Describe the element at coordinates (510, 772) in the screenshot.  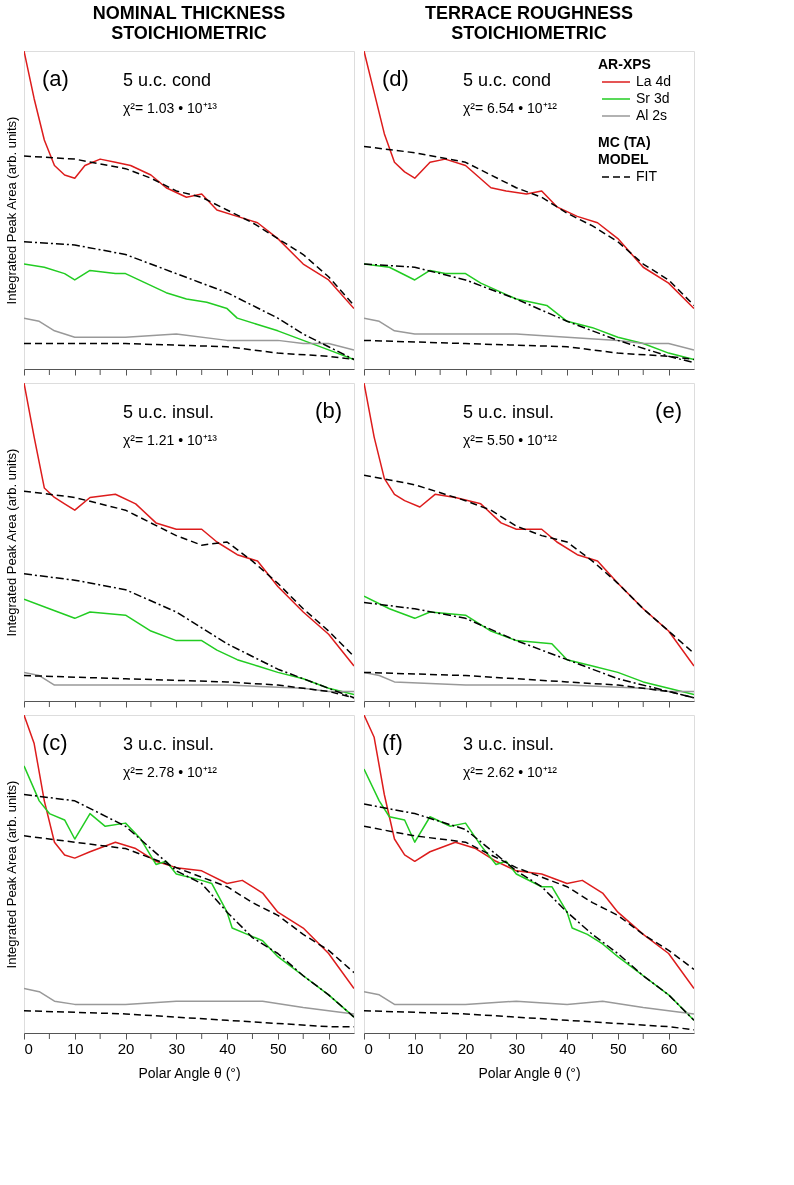
I see `annotation: χ²= 2.62 • 10⁺¹²` at that location.